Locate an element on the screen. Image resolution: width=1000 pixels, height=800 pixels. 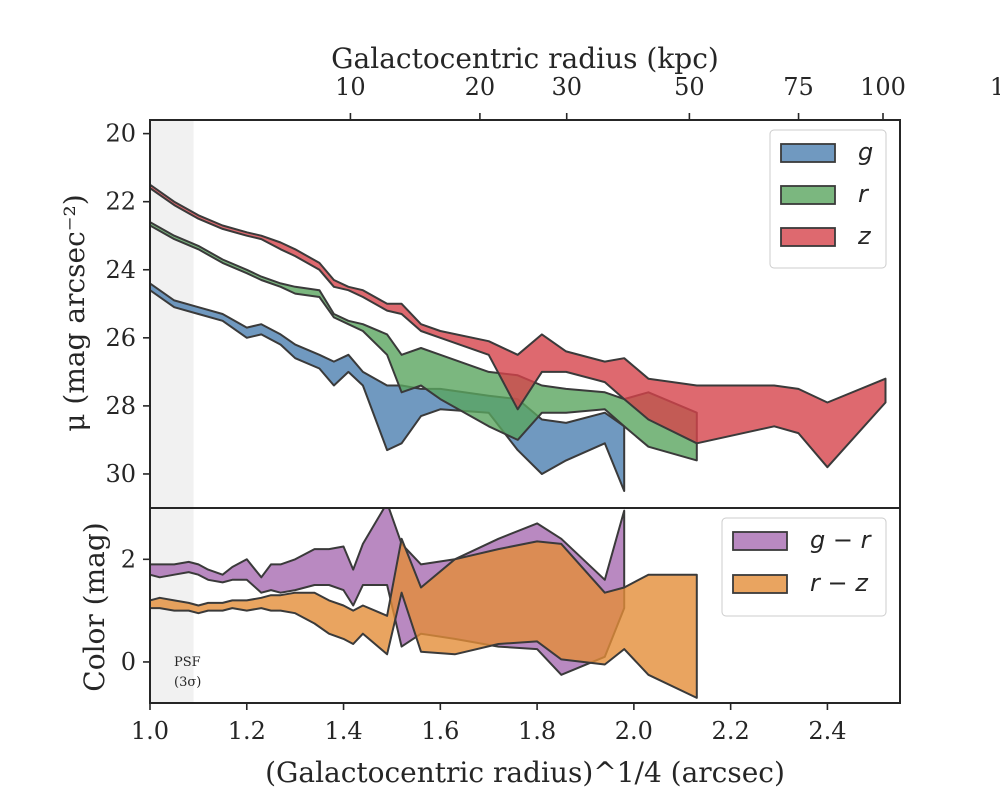
x-tick-label: 1.0 is located at coordinates (150, 731).